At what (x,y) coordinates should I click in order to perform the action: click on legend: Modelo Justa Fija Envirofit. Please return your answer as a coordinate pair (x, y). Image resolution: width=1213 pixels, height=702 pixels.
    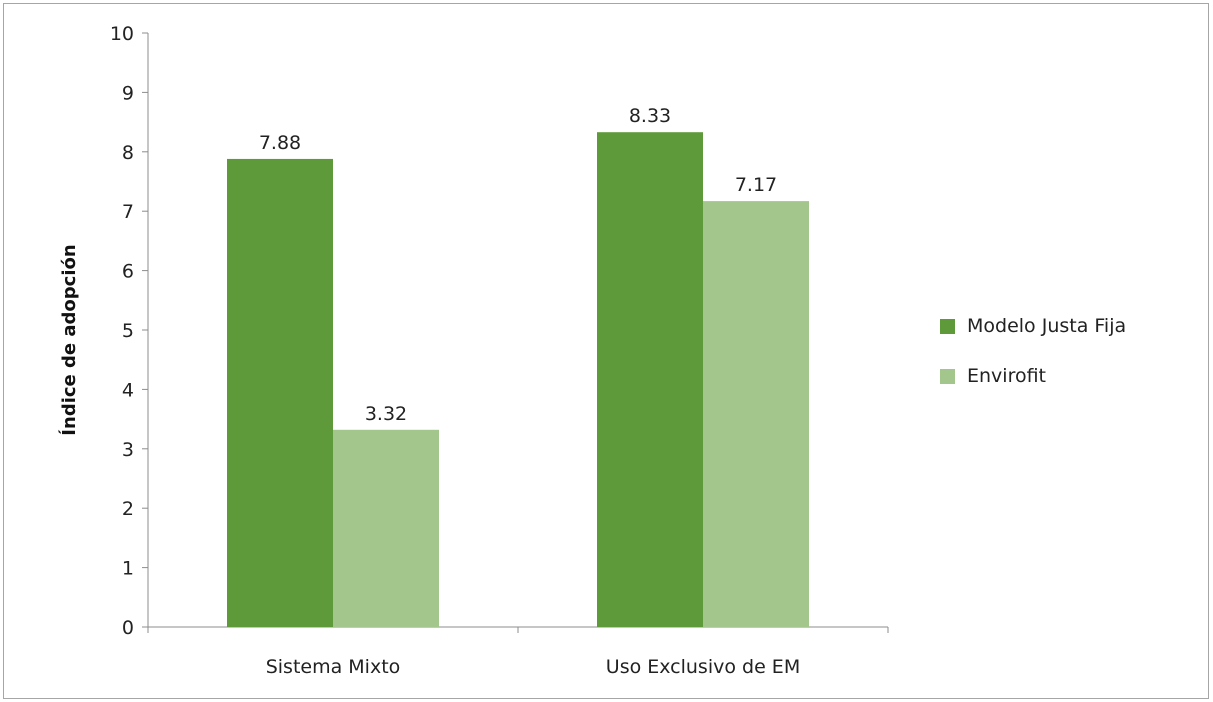
    Looking at the image, I should click on (1033, 358).